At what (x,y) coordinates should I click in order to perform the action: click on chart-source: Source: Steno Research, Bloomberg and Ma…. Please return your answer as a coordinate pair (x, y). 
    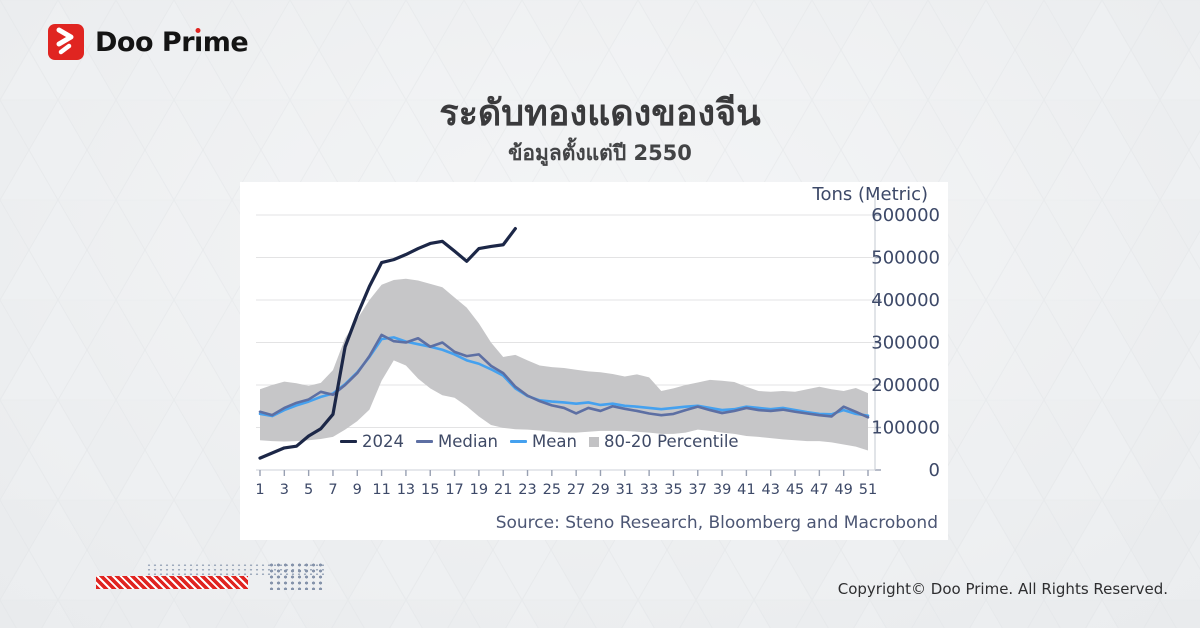
    Looking at the image, I should click on (716, 523).